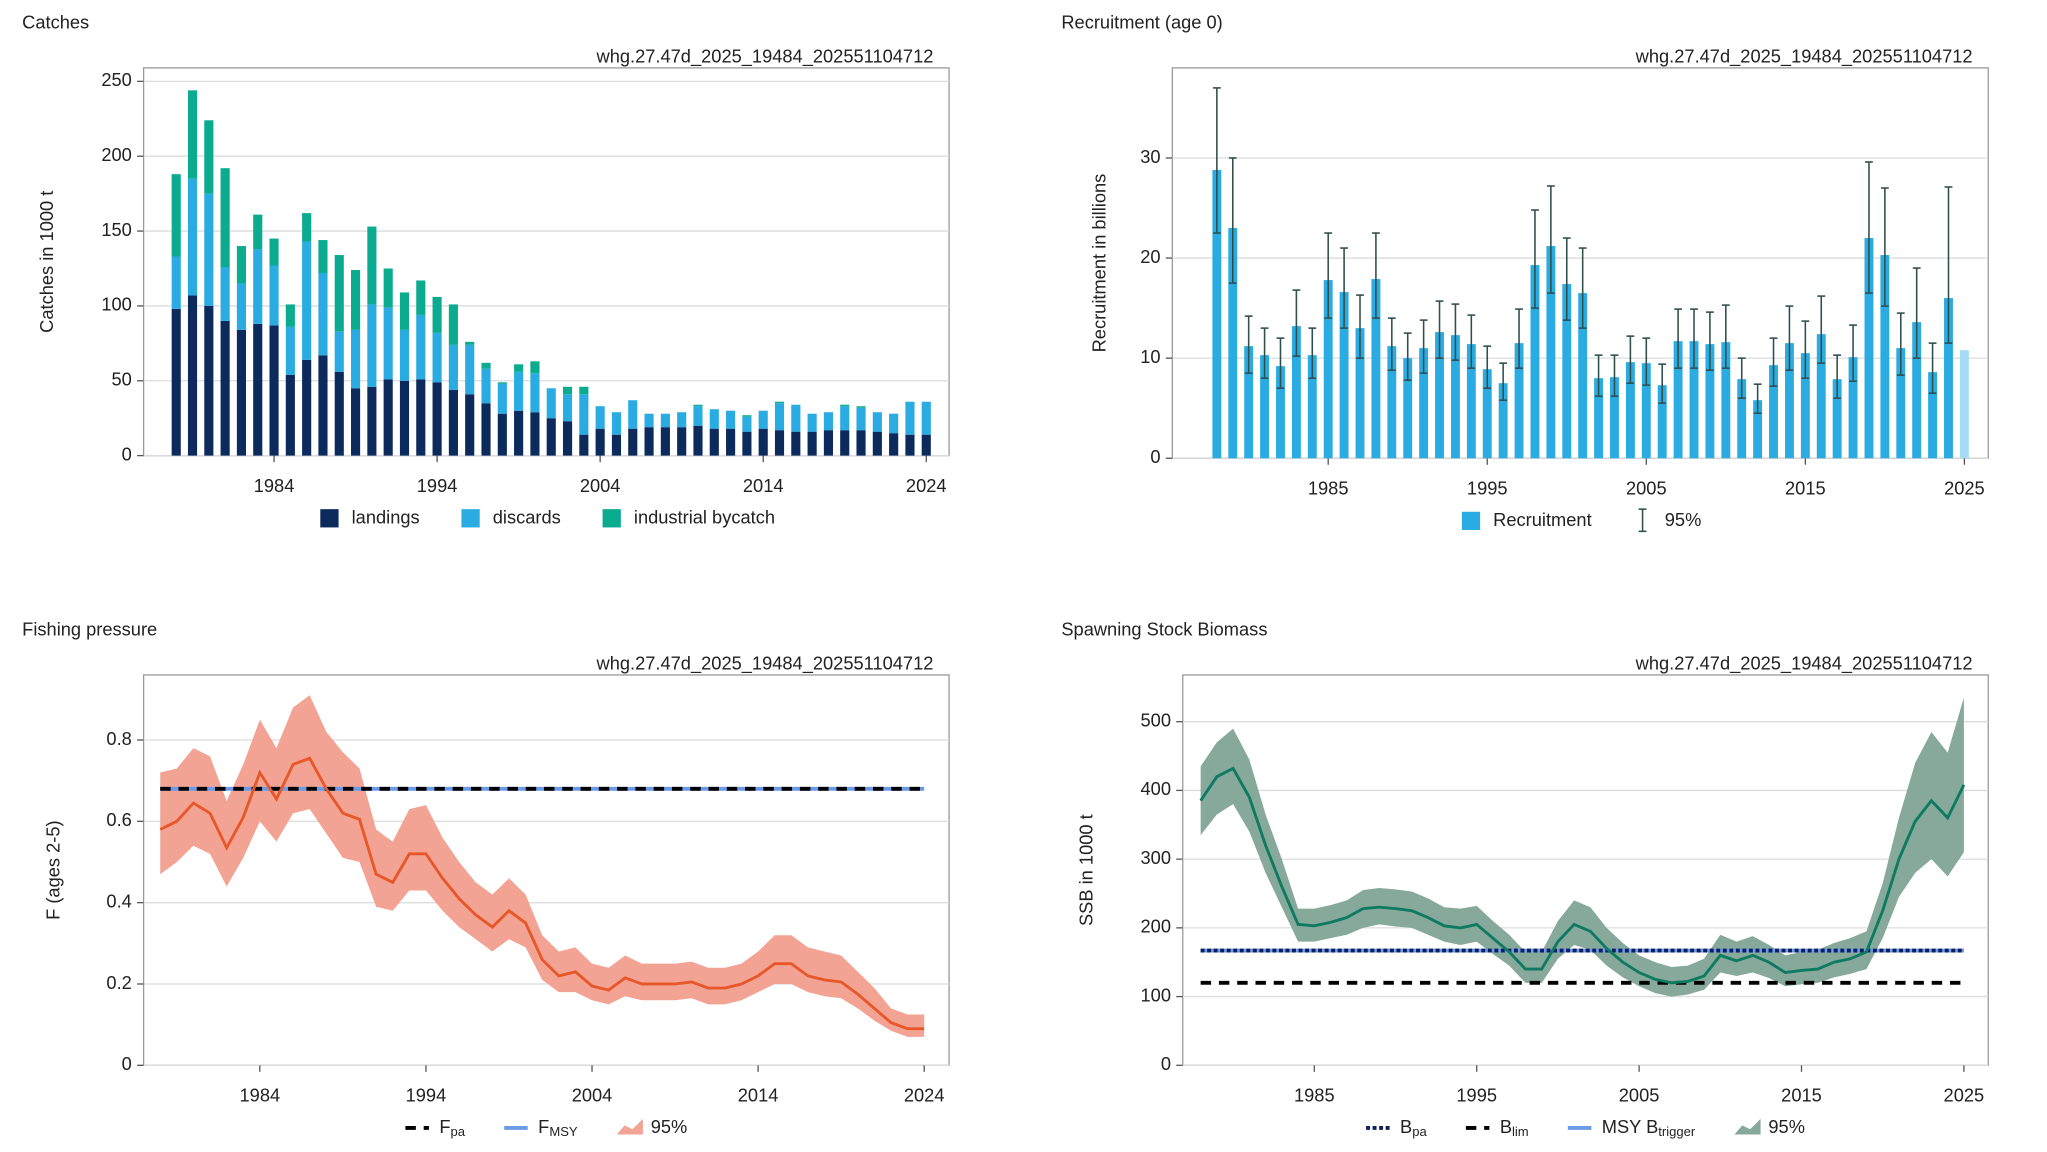 This screenshot has width=2047, height=1152. I want to click on x-tick-label: 2014, so click(758, 1094).